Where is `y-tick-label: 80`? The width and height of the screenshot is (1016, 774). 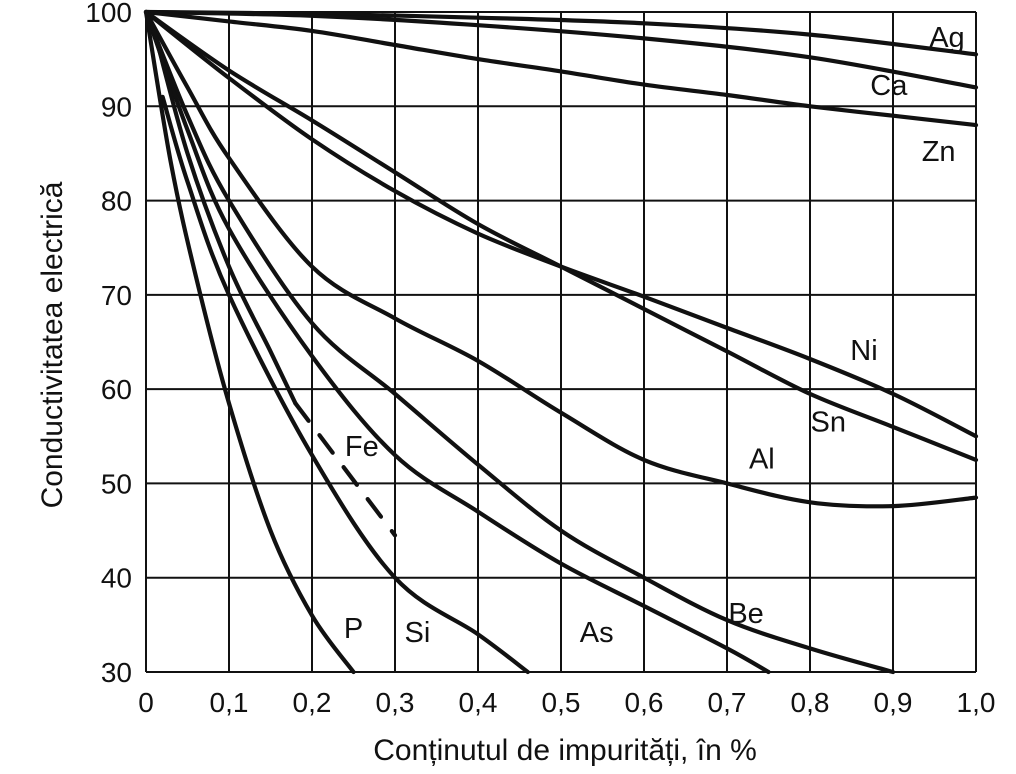
y-tick-label: 80 is located at coordinates (116, 201).